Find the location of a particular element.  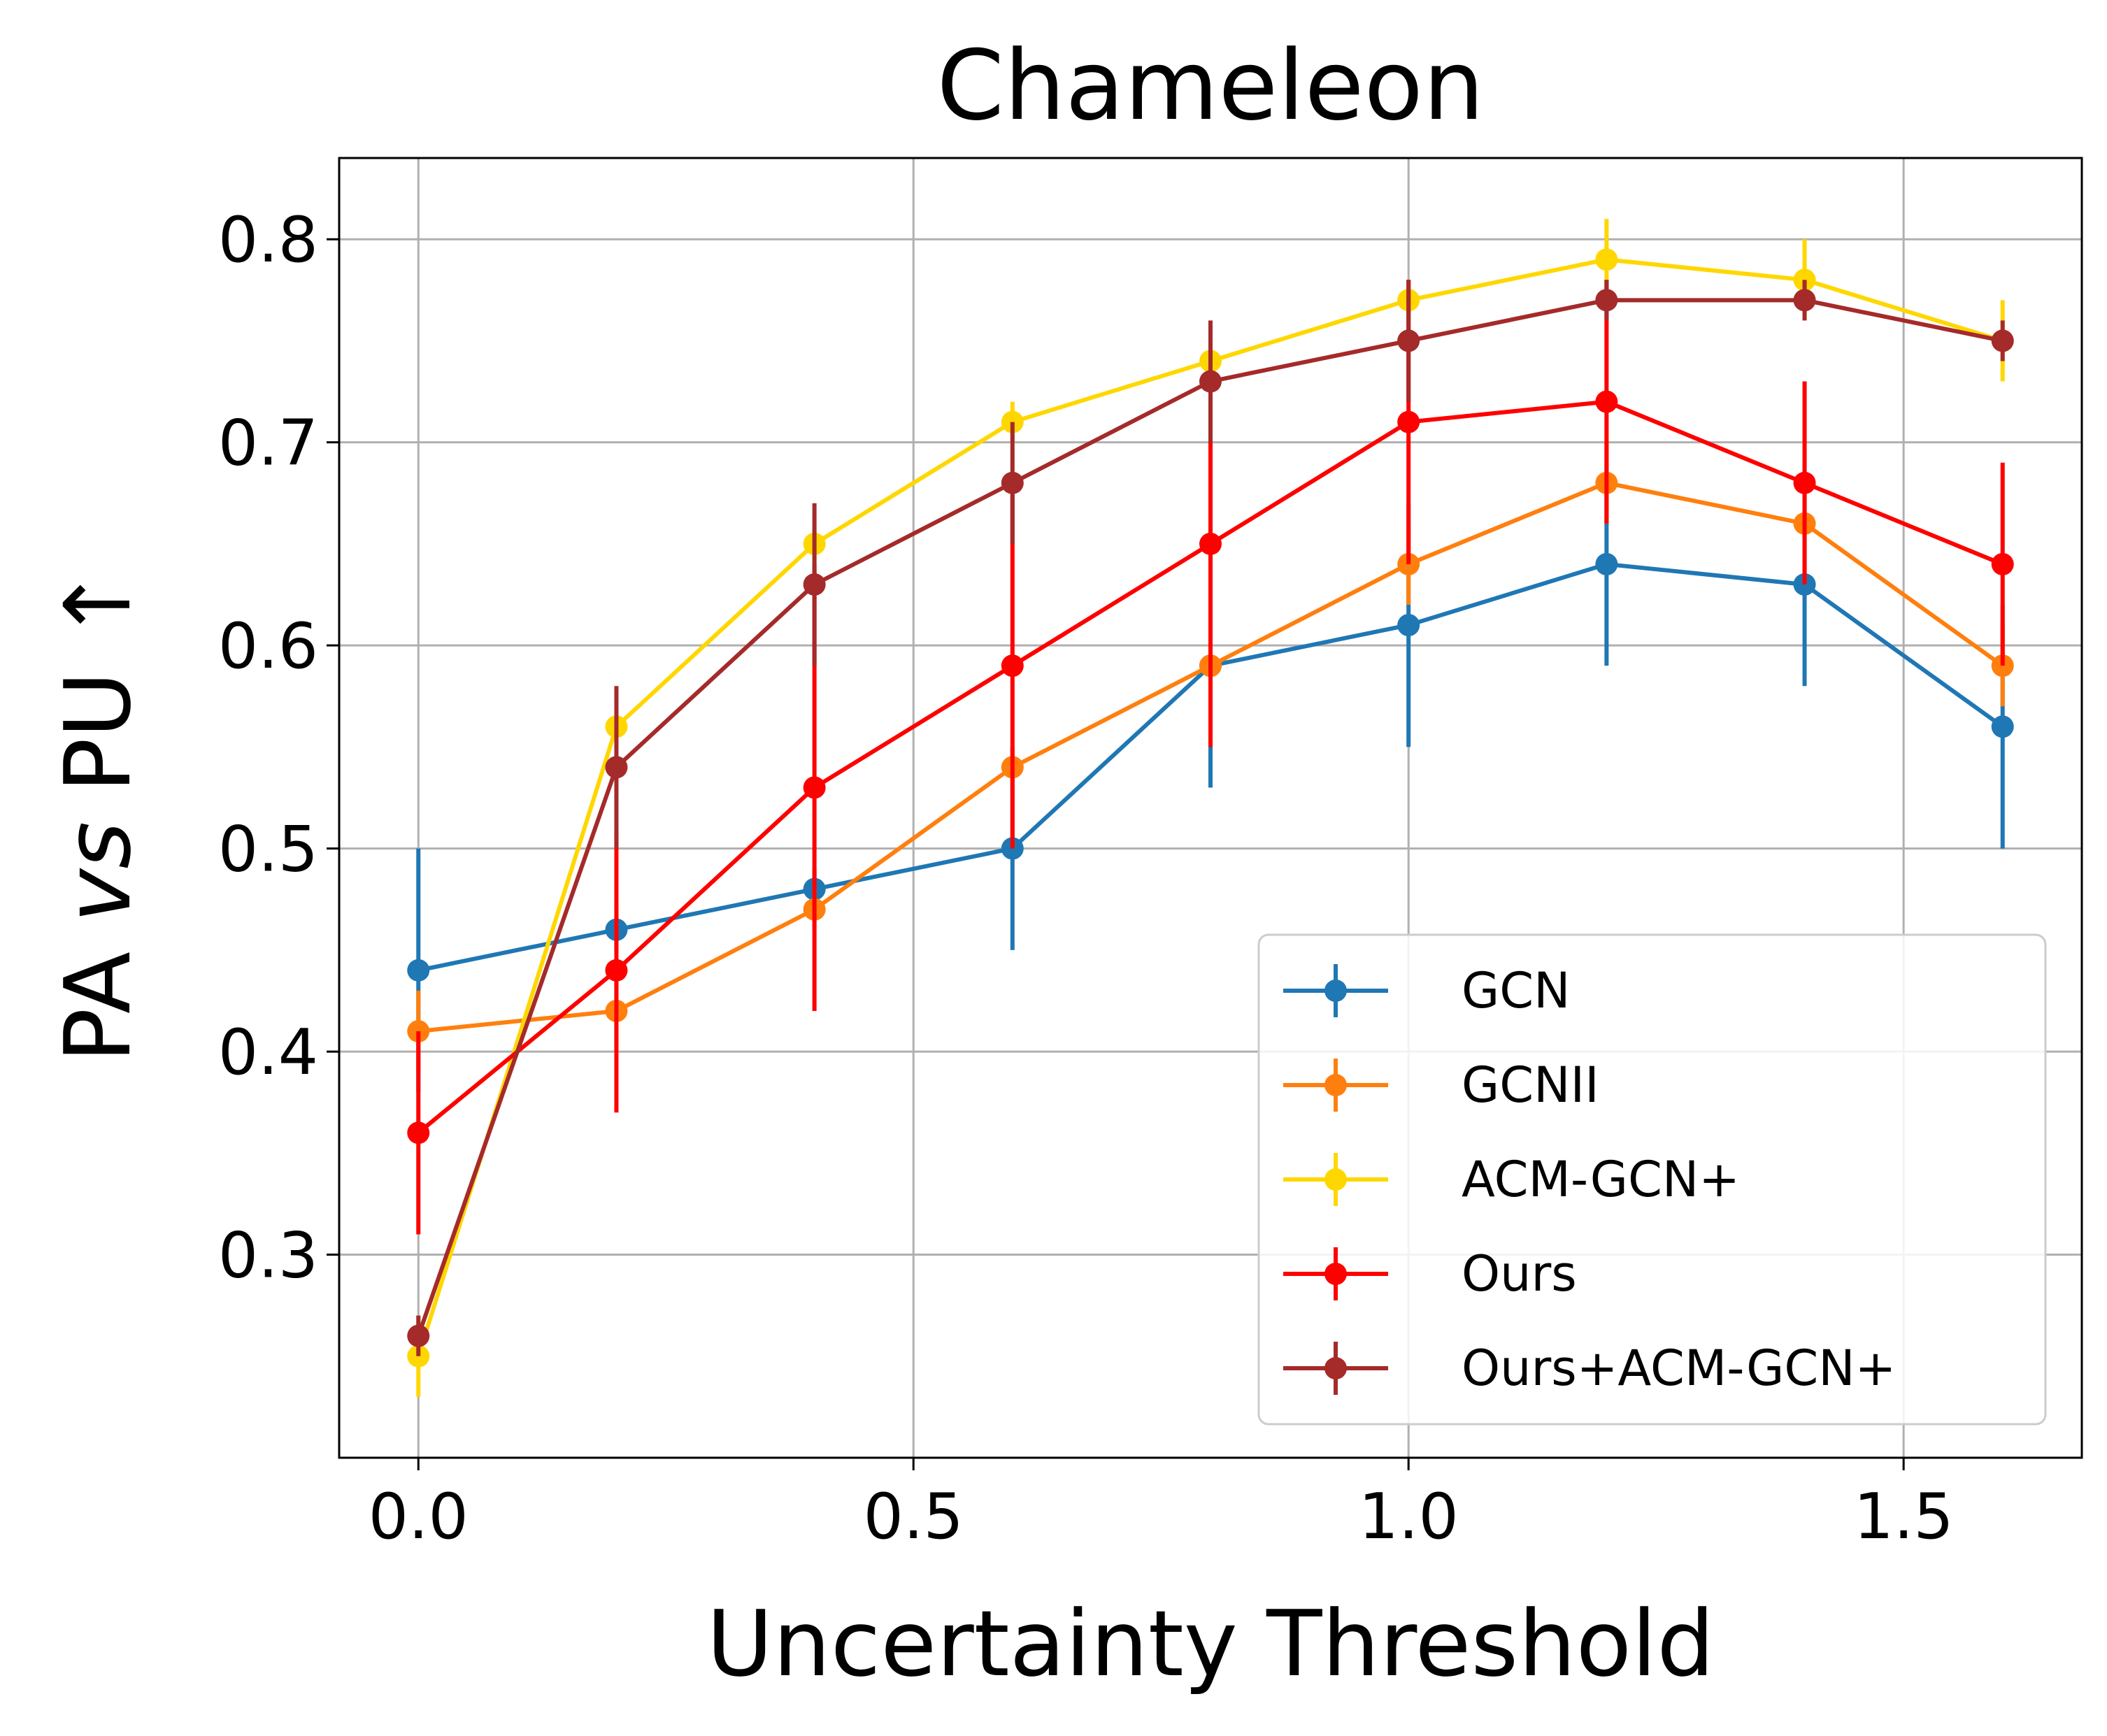

legend-label: ACM-GCN+ is located at coordinates (1601, 1179).